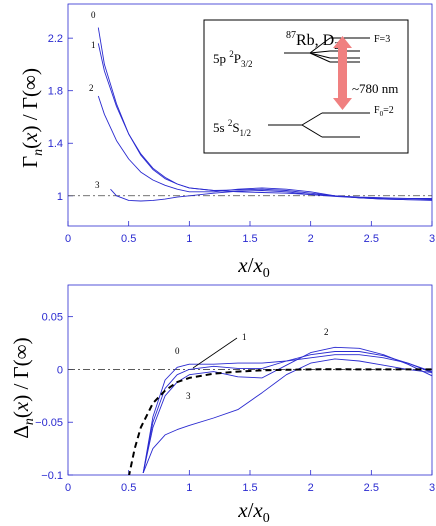 Image resolution: width=436 pixels, height=526 pixels. What do you see at coordinates (215, 353) in the screenshot?
I see `curve-label-1-leader` at bounding box center [215, 353].